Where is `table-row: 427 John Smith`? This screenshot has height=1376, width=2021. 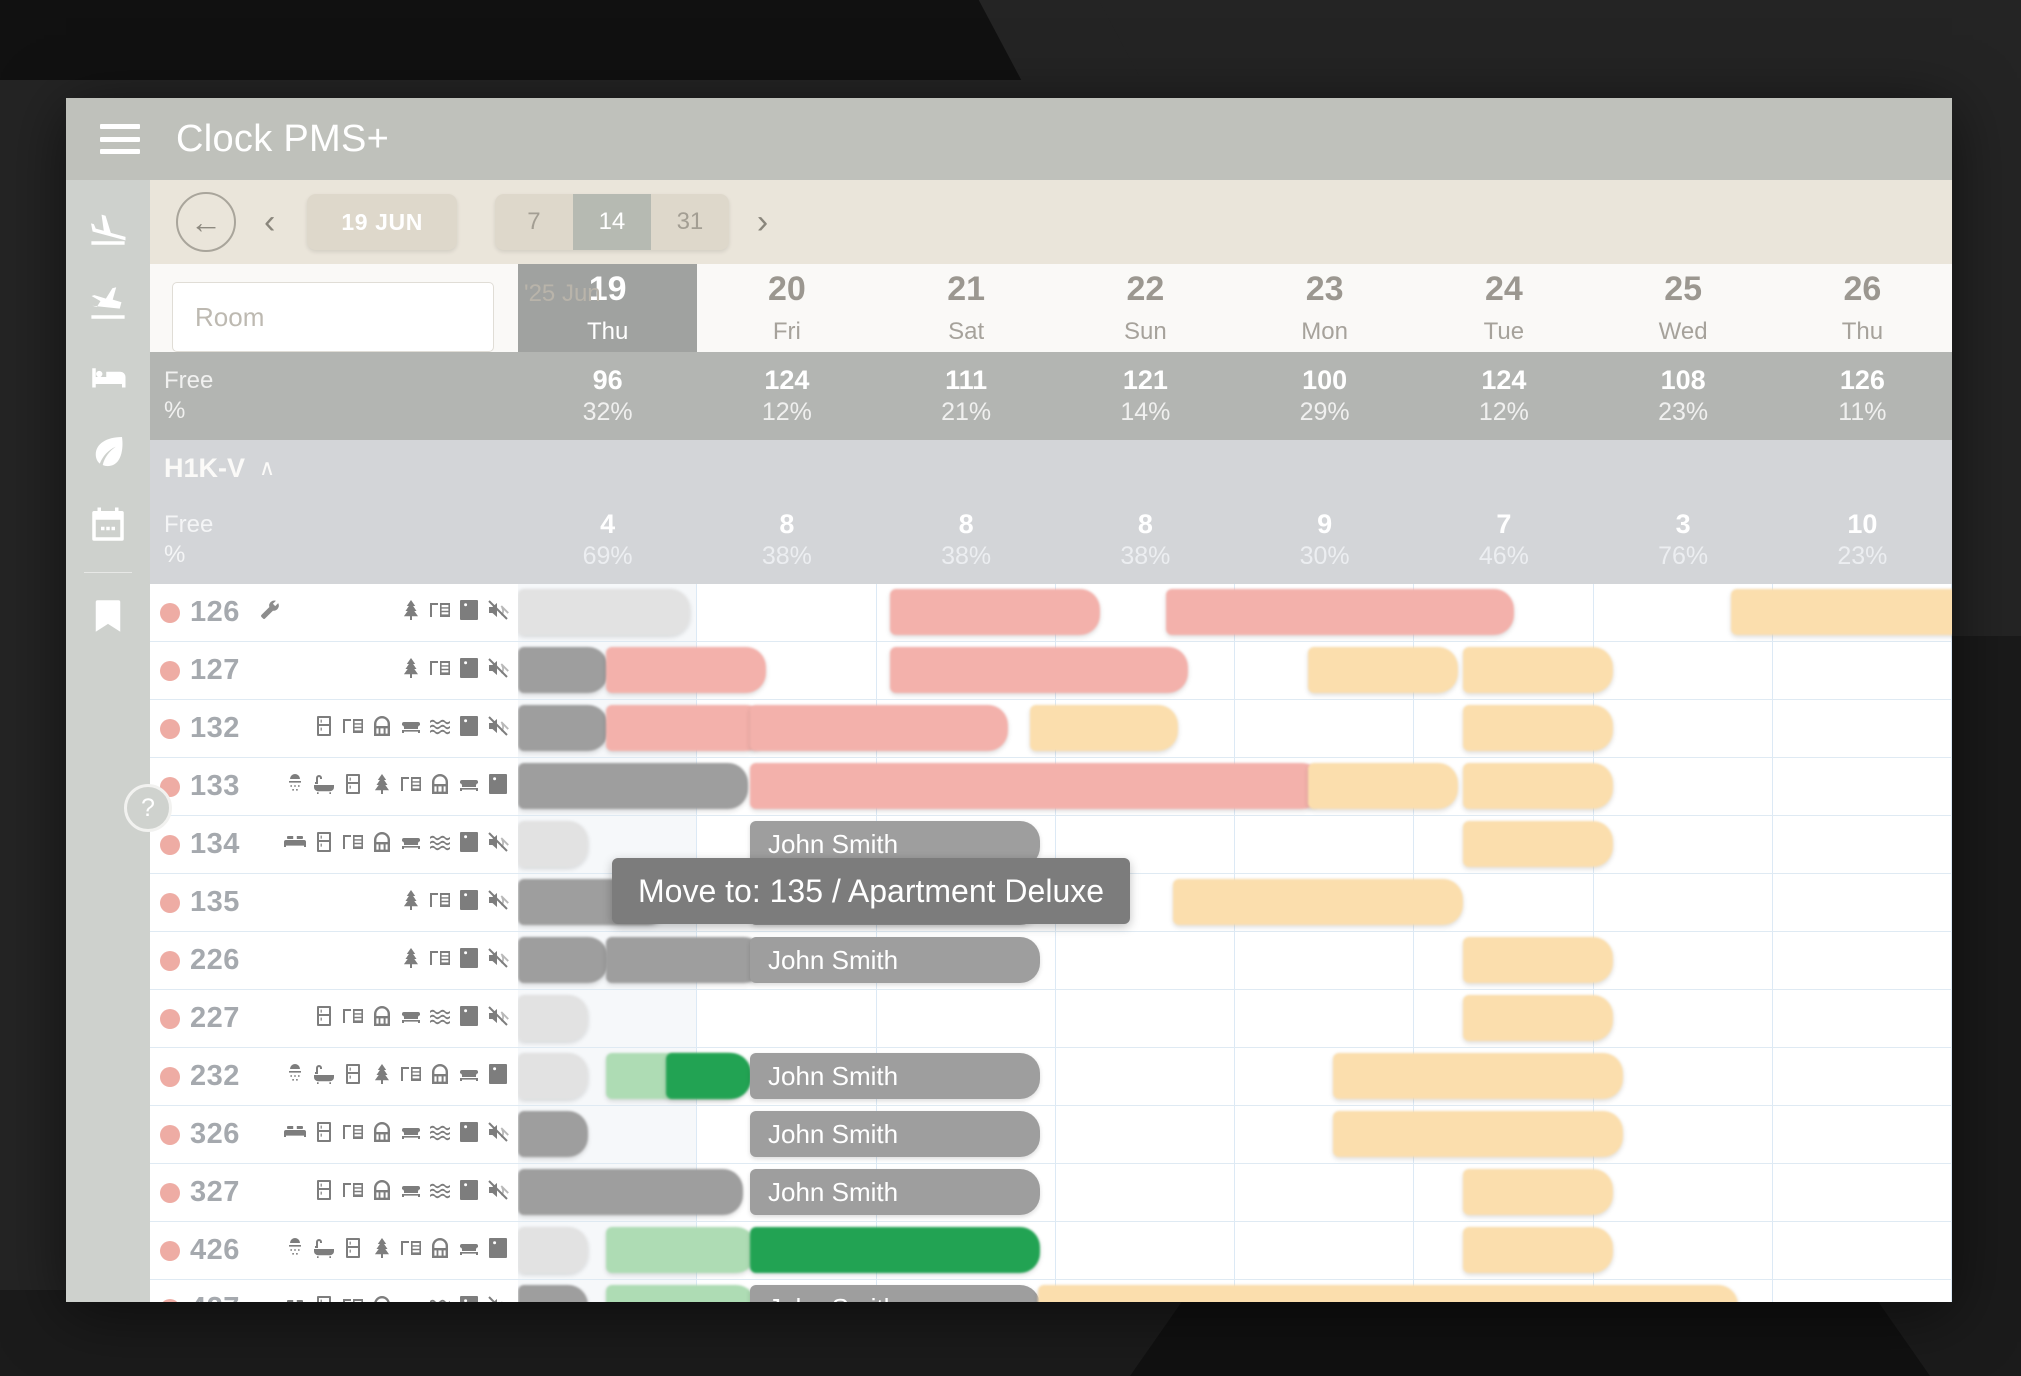 table-row: 427 John Smith is located at coordinates (1051, 1291).